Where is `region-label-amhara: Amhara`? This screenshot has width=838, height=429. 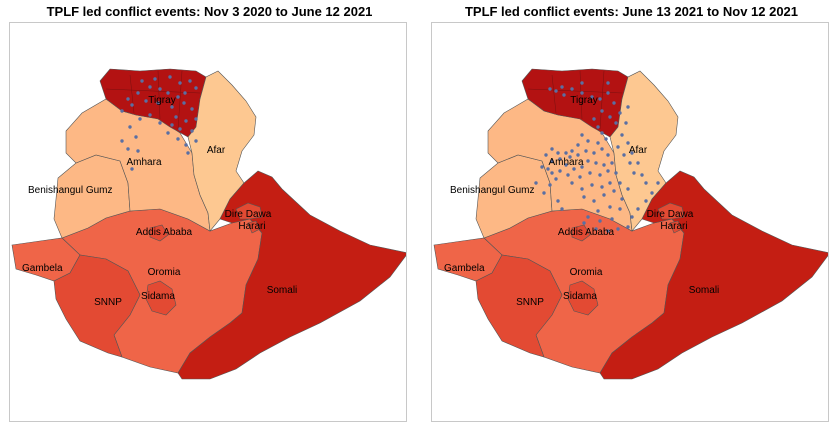 region-label-amhara: Amhara is located at coordinates (565, 162).